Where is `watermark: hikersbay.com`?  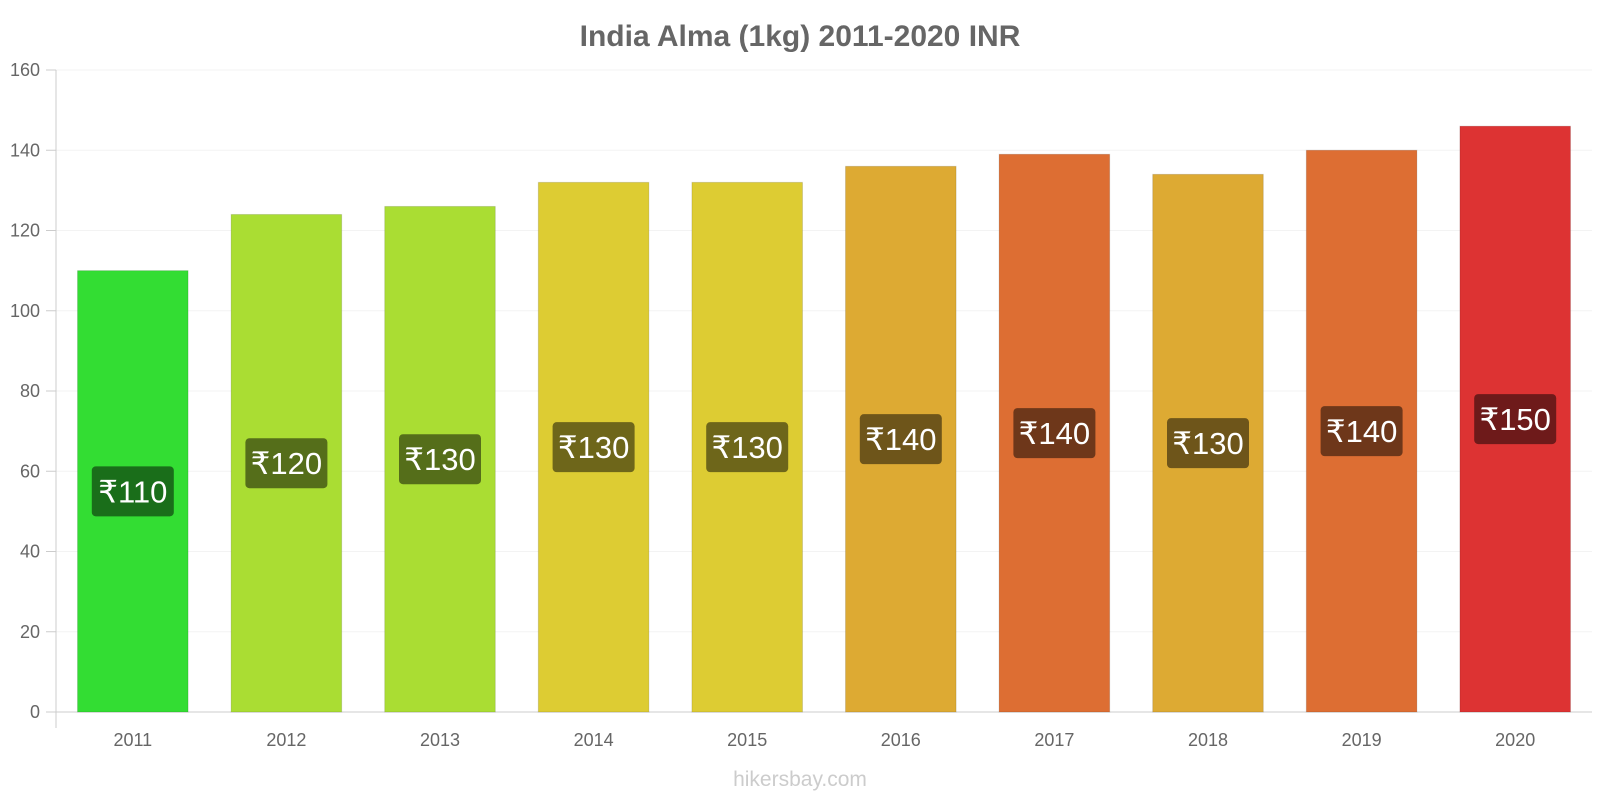 watermark: hikersbay.com is located at coordinates (800, 779).